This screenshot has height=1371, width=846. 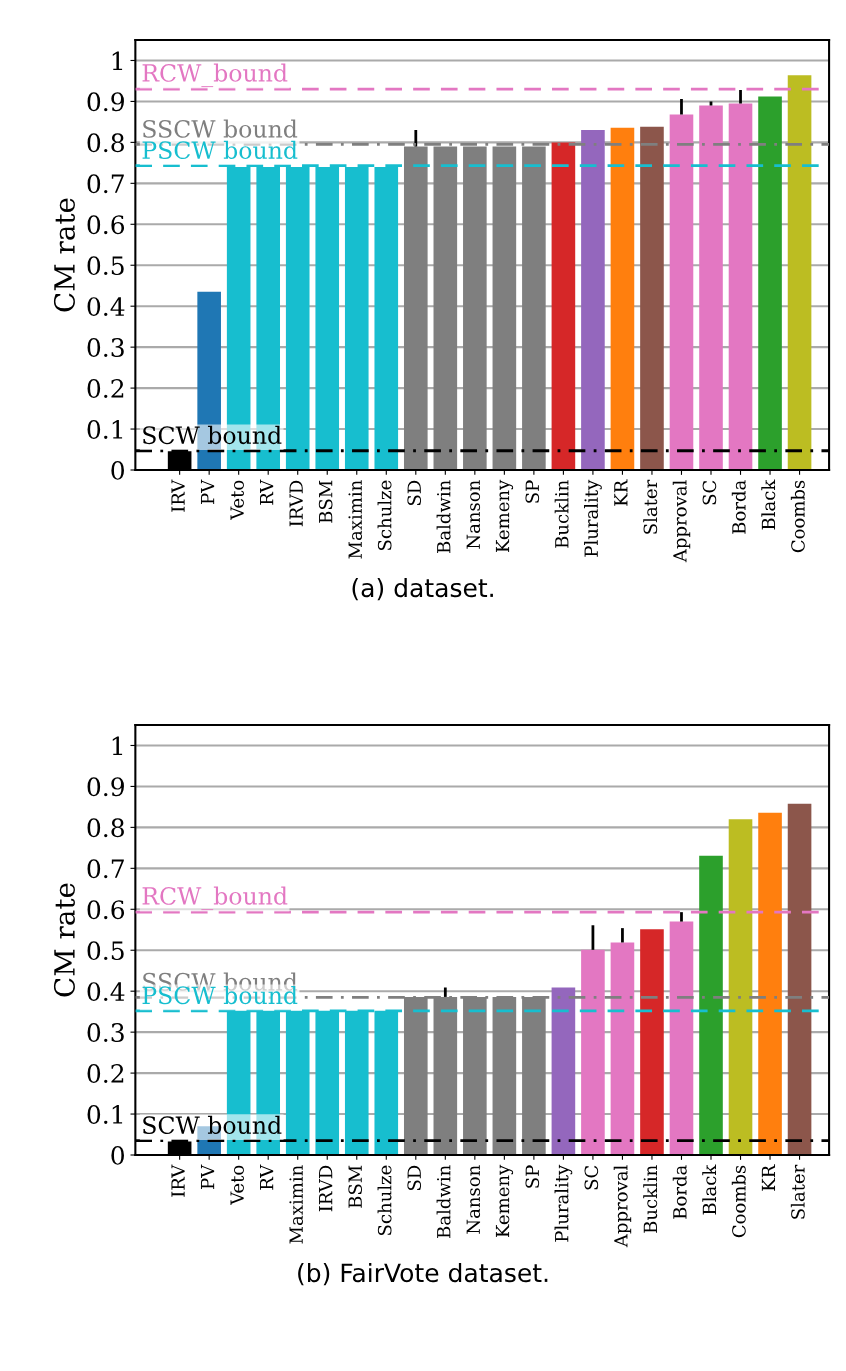 What do you see at coordinates (423, 1274) in the screenshot?
I see `text: (b) FairVote dataset.` at bounding box center [423, 1274].